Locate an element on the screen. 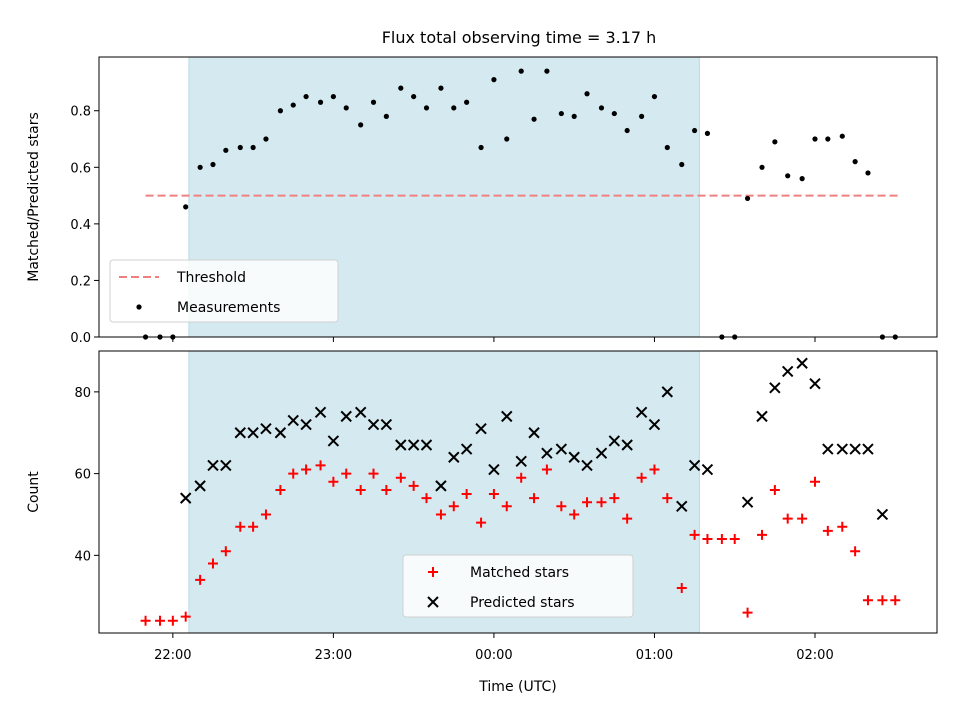 This screenshot has width=960, height=720. x-axis-label: Time (UTC) is located at coordinates (517, 687).